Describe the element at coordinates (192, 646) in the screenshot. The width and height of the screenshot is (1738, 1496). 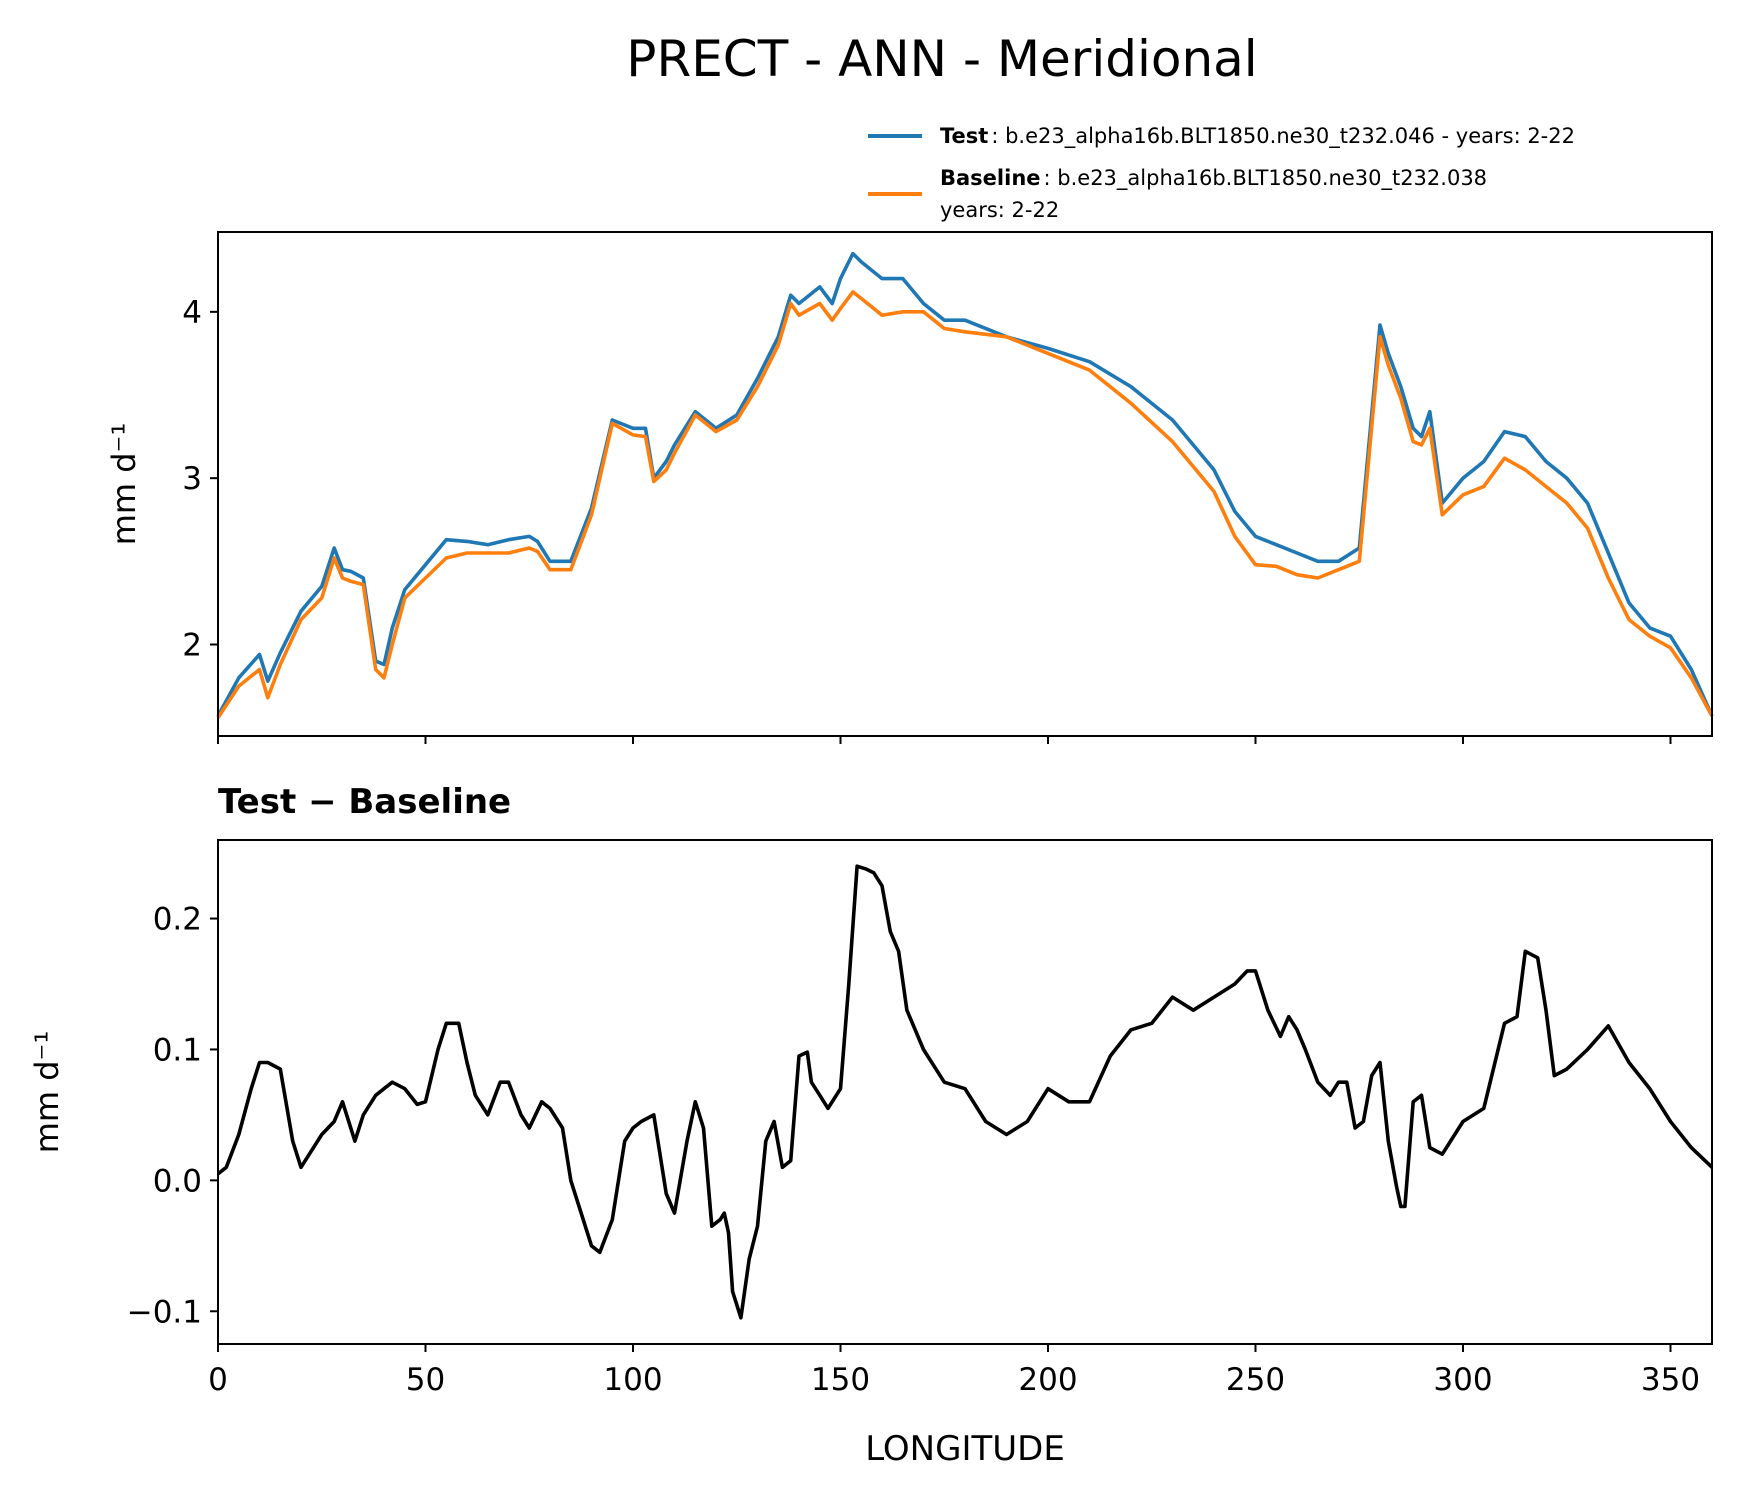
I see `top-ytick-label: 2` at that location.